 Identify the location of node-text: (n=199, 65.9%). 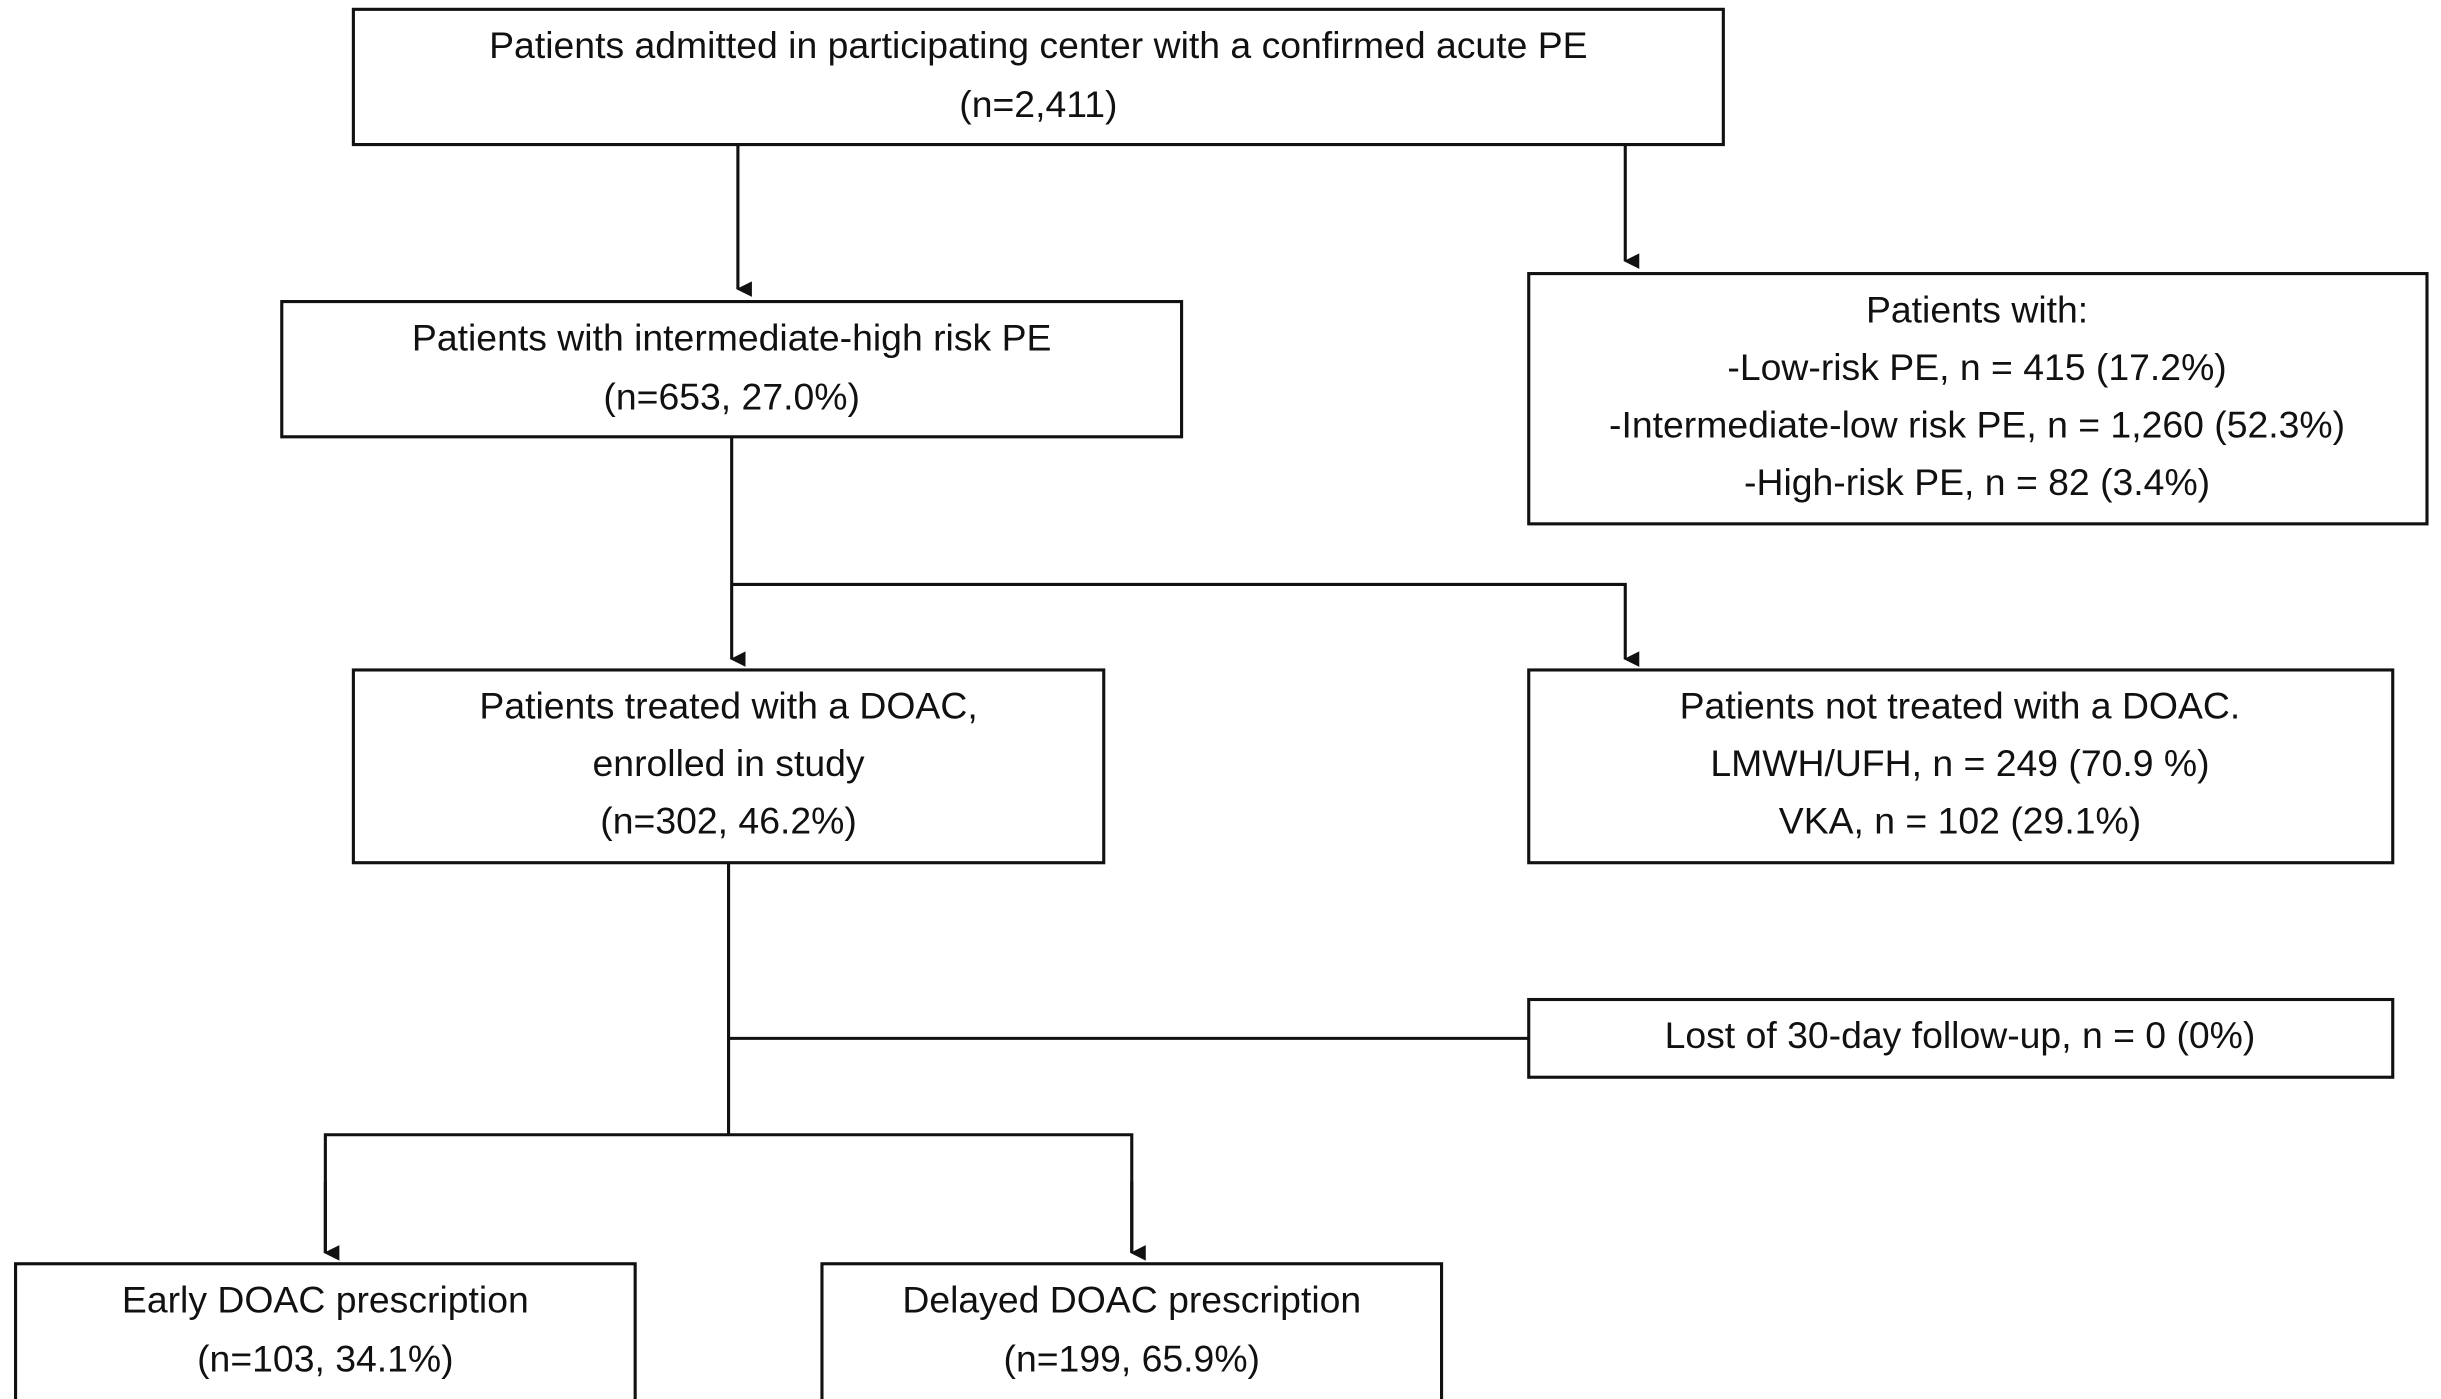
(1132, 1359).